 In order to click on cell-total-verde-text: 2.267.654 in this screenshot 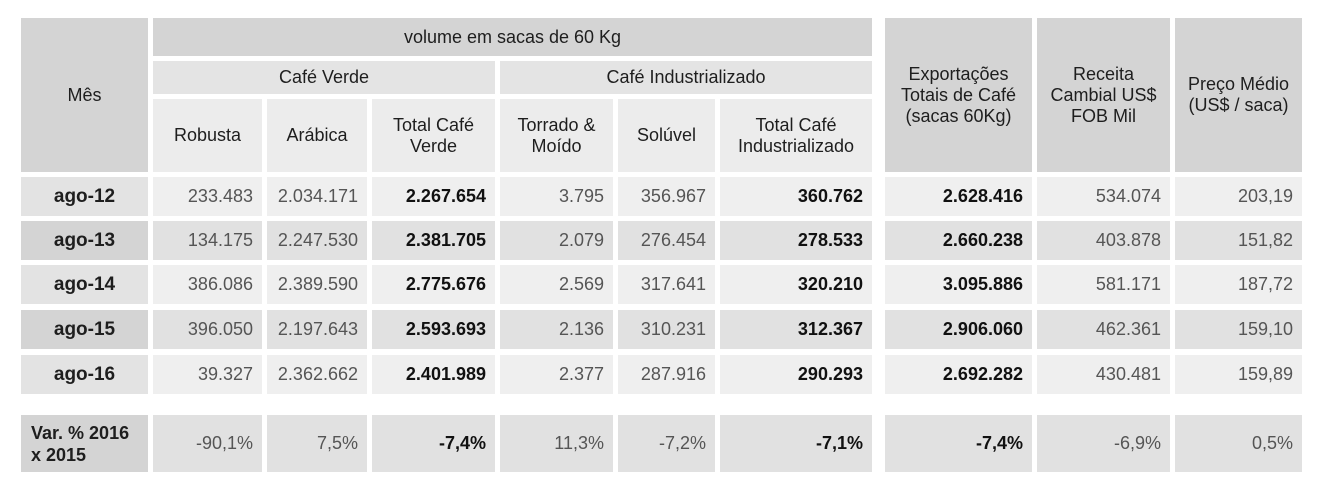, I will do `click(445, 196)`.